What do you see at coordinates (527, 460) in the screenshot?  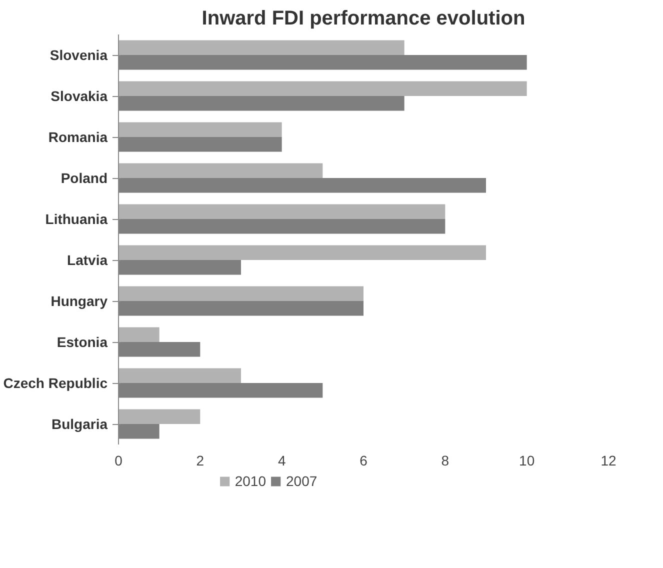 I see `x-tick-label: 10` at bounding box center [527, 460].